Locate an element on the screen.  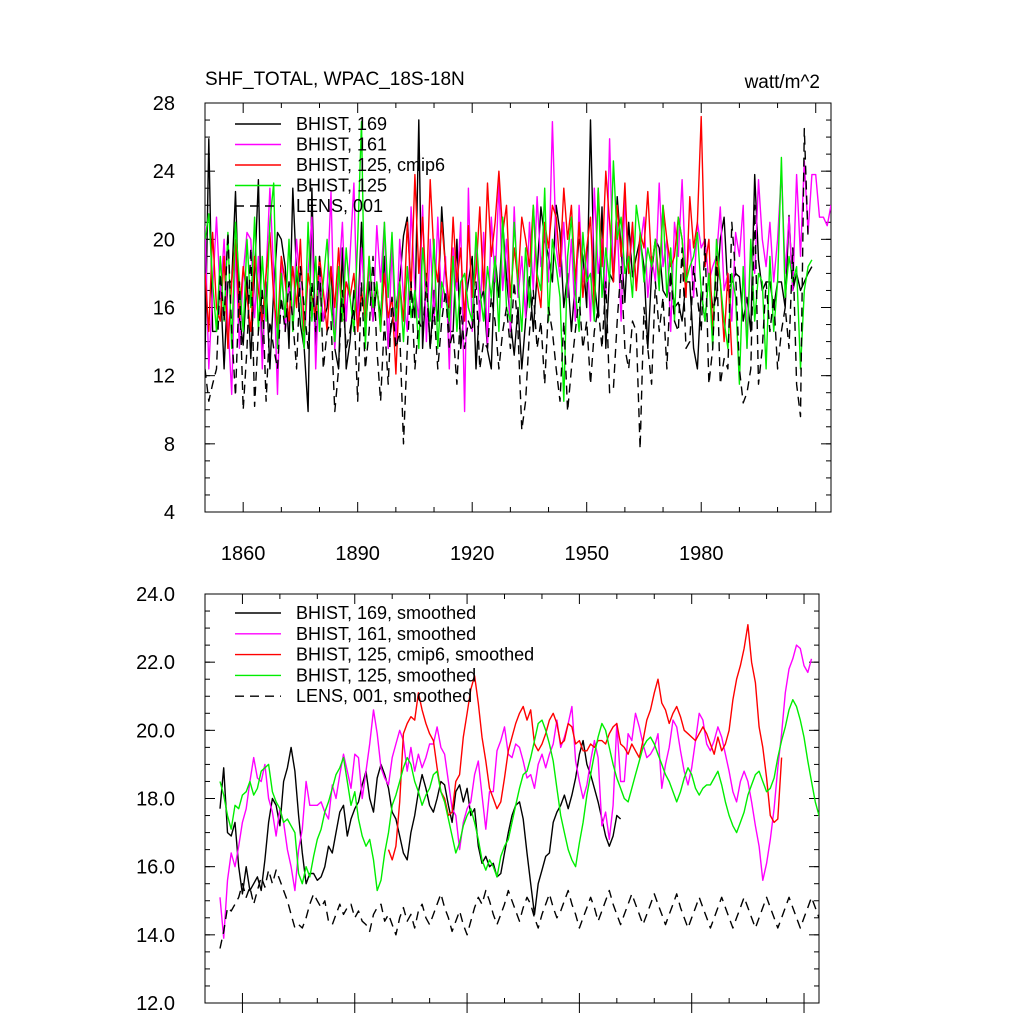
top-panel-units: watt/m^2 is located at coordinates (782, 82).